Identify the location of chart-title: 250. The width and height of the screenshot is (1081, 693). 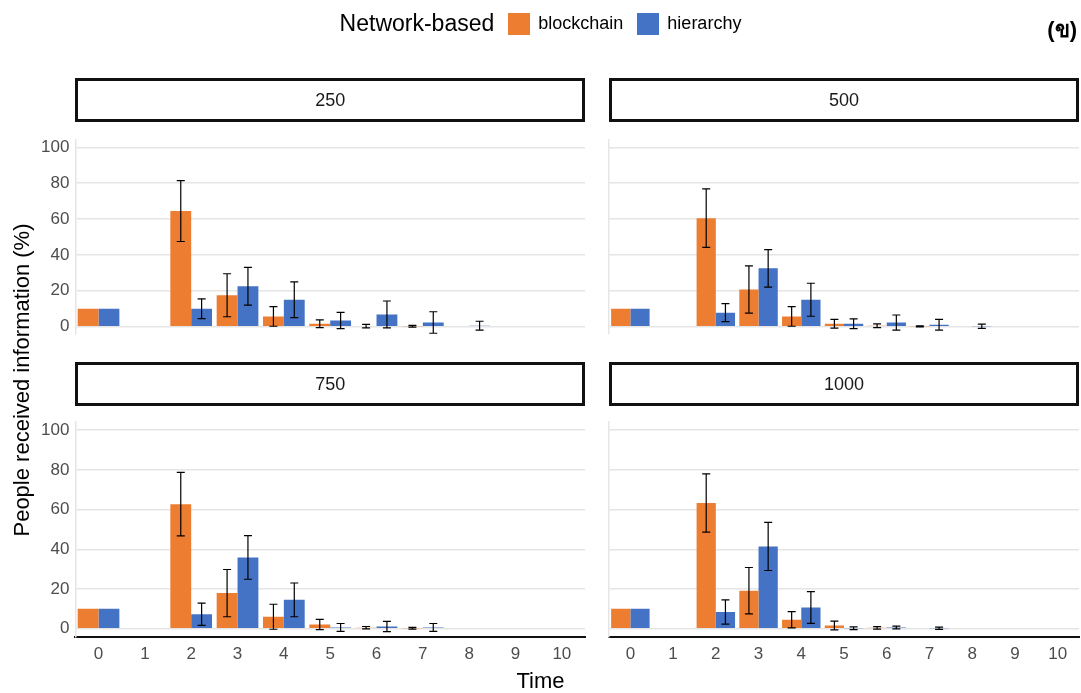
(330, 100).